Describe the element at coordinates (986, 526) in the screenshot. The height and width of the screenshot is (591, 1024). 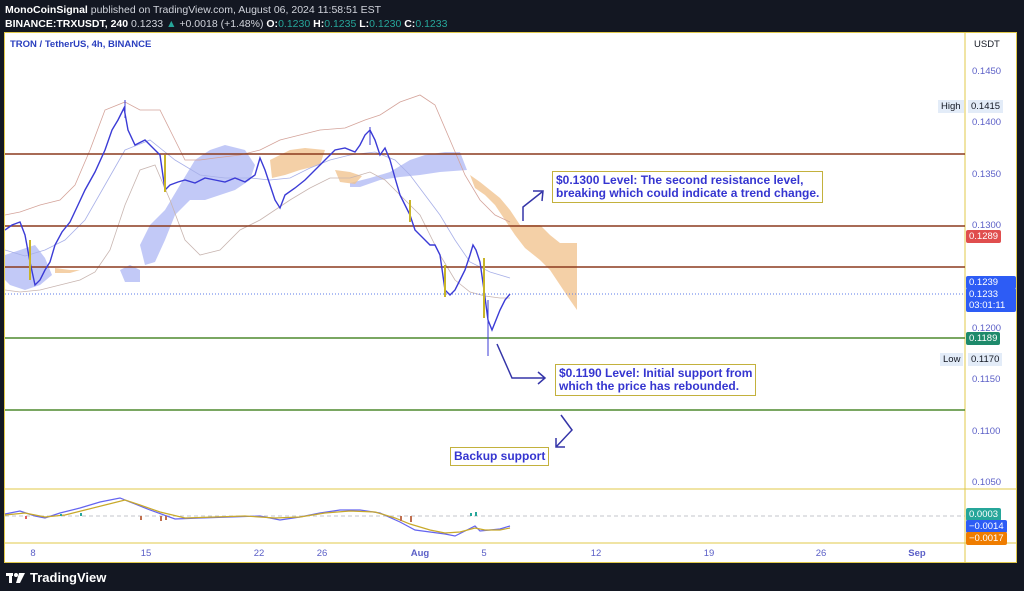
I see `macd-line-tag: −0.0014` at that location.